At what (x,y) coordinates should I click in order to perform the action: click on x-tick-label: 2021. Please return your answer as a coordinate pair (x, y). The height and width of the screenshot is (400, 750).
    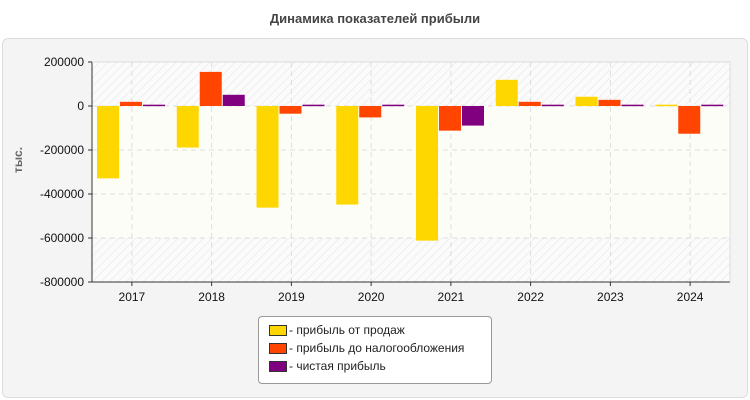
    Looking at the image, I should click on (451, 297).